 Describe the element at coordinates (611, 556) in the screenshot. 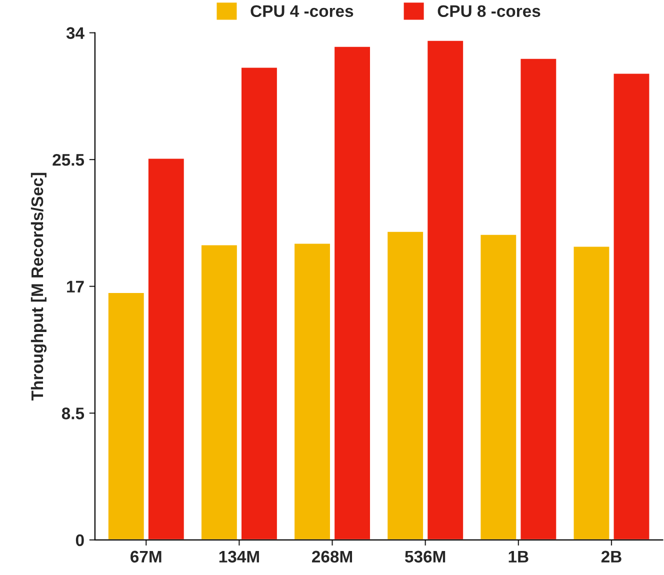

I see `x-tick-label: 2B` at that location.